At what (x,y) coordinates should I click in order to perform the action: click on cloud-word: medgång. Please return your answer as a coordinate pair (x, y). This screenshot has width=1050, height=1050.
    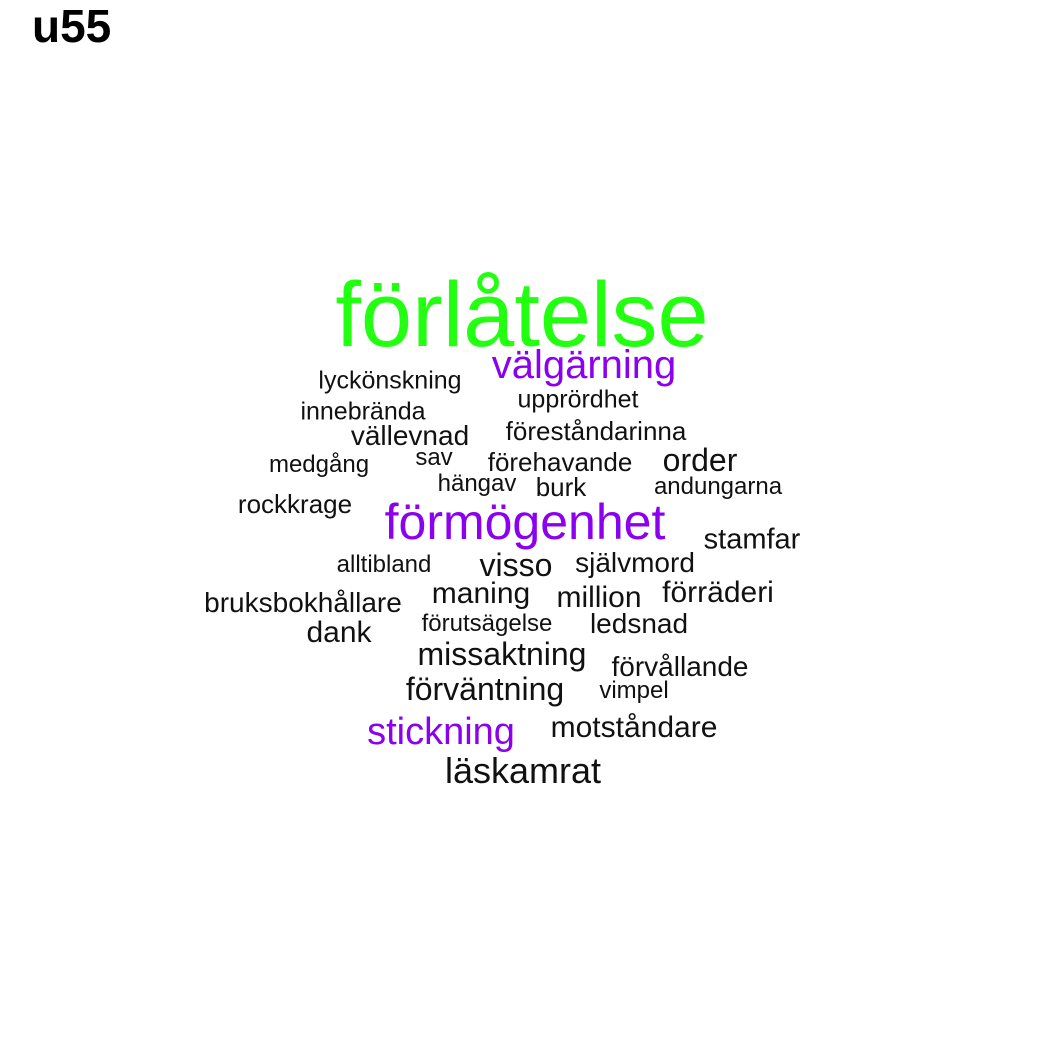
    Looking at the image, I should click on (319, 464).